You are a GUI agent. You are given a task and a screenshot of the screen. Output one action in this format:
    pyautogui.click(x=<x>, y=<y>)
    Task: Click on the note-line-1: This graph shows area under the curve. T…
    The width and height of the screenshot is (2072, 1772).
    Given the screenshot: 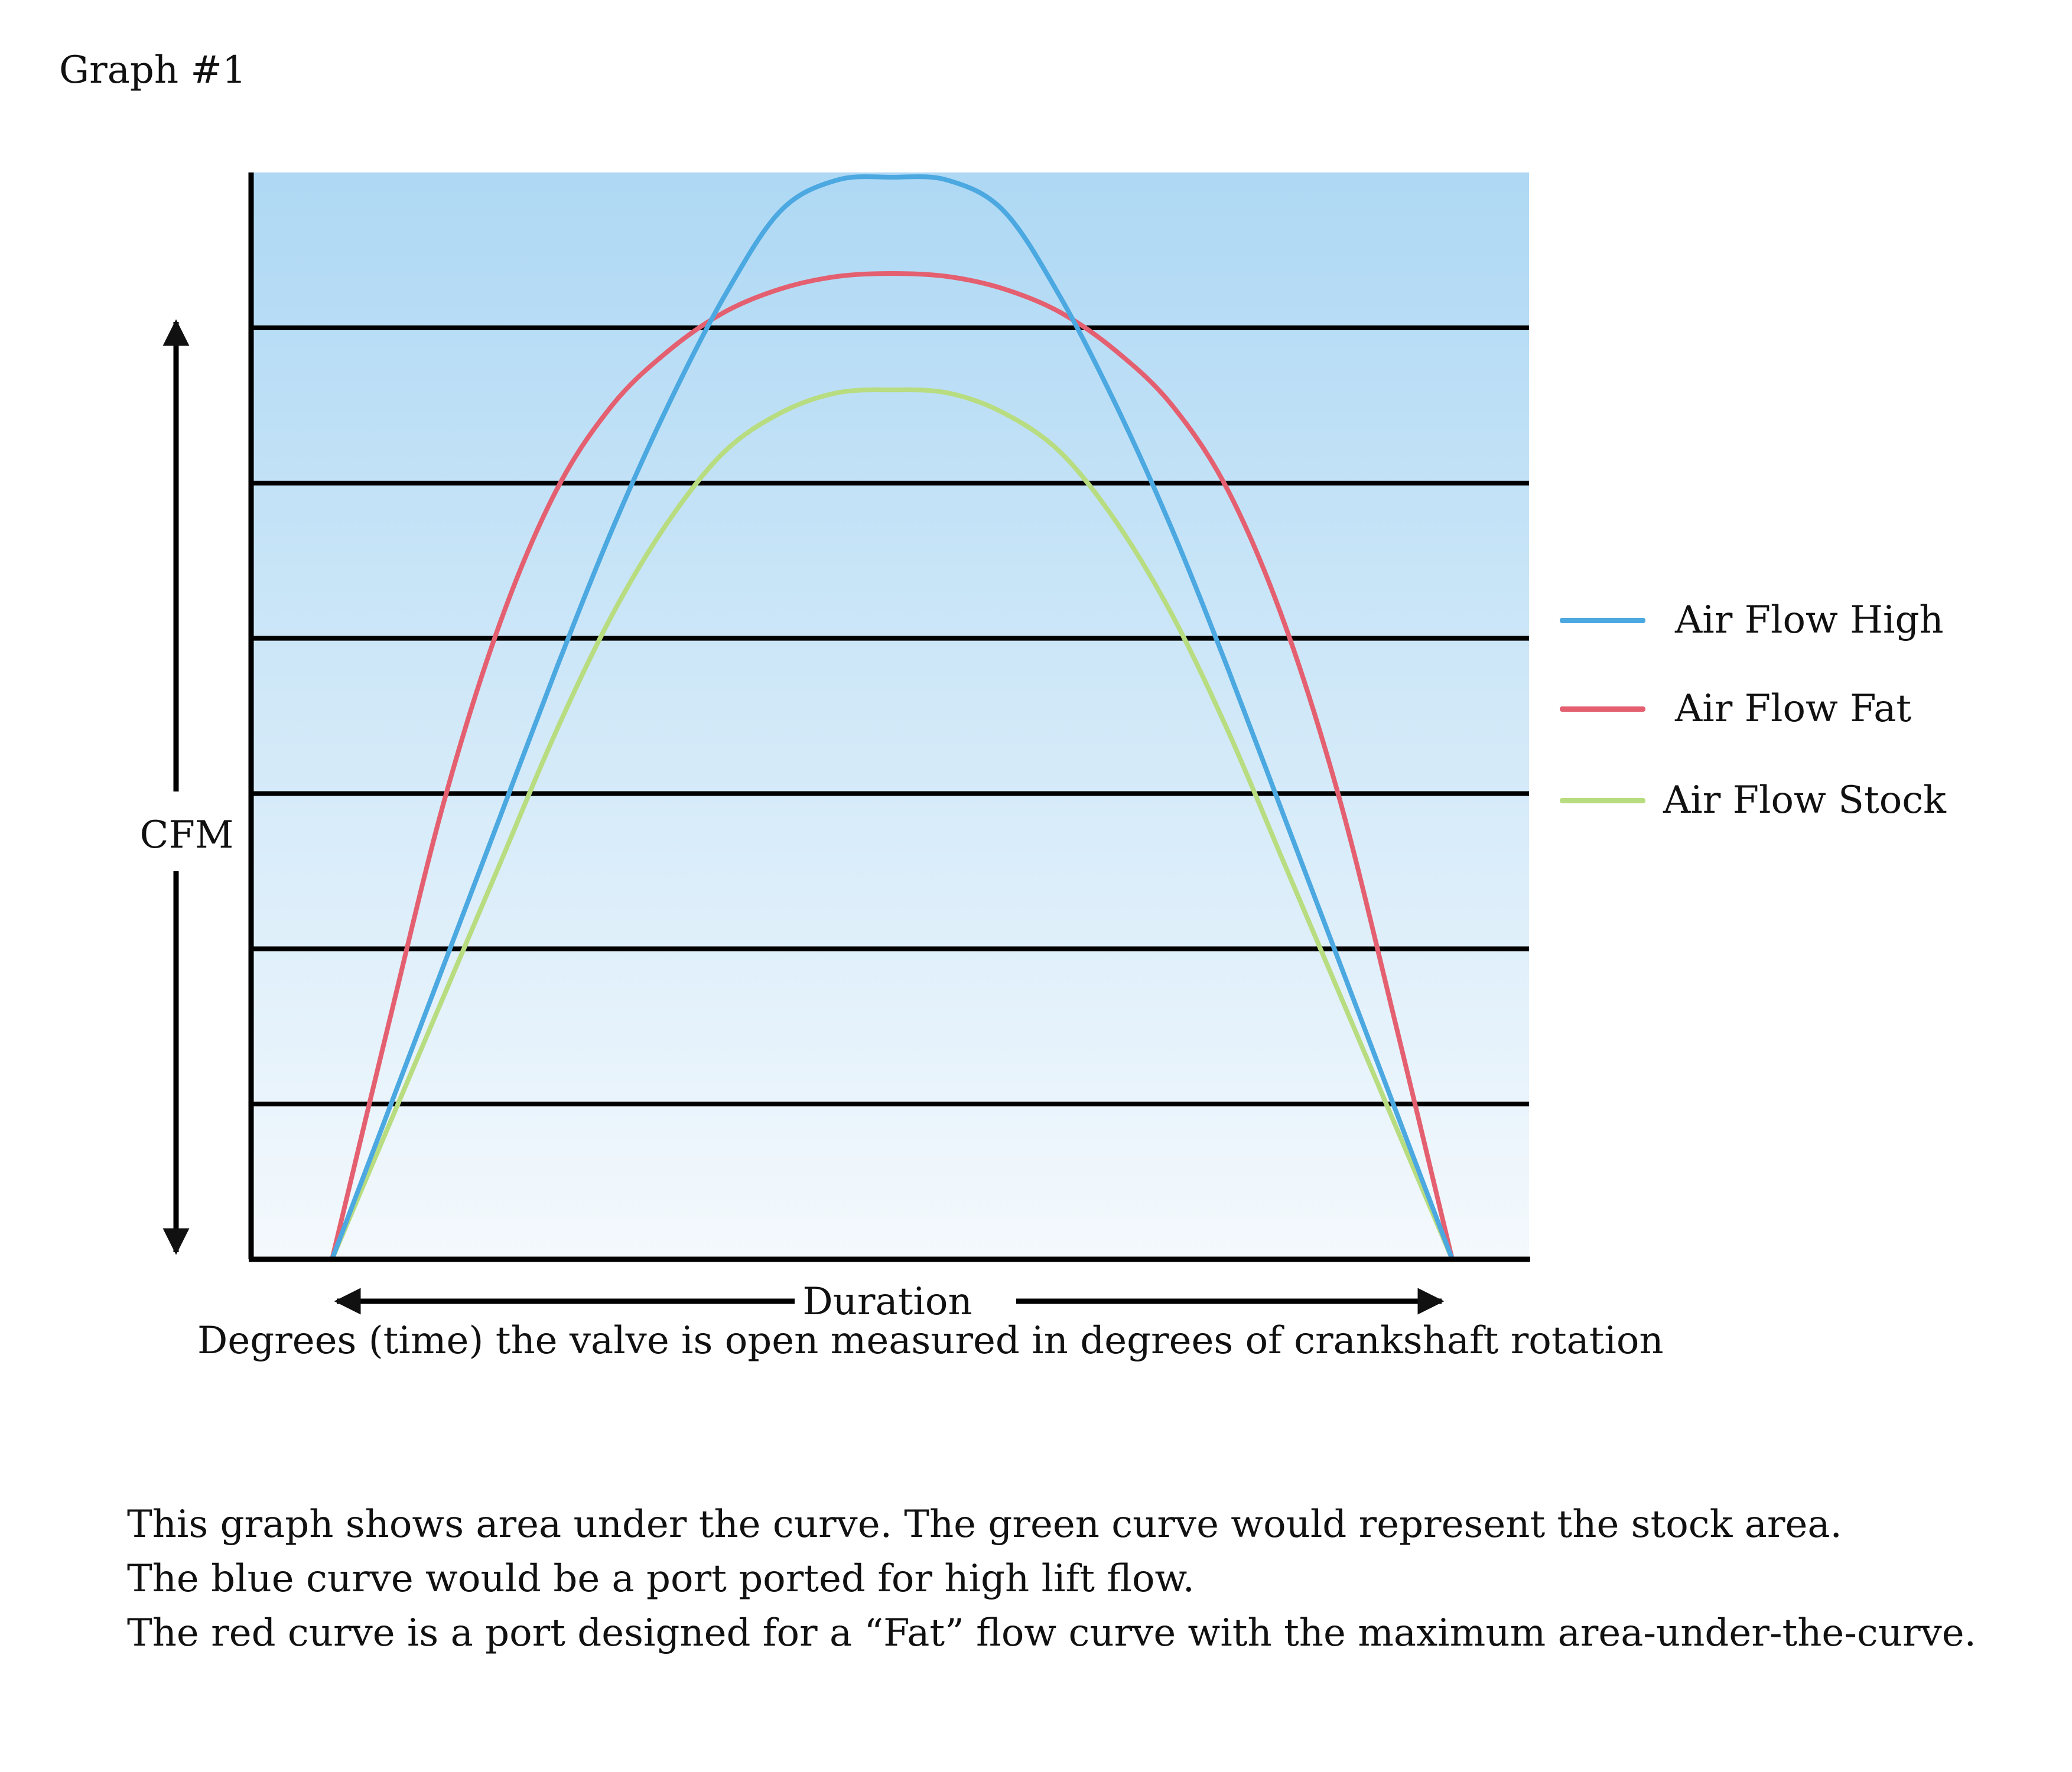 What is the action you would take?
    pyautogui.click(x=984, y=1524)
    